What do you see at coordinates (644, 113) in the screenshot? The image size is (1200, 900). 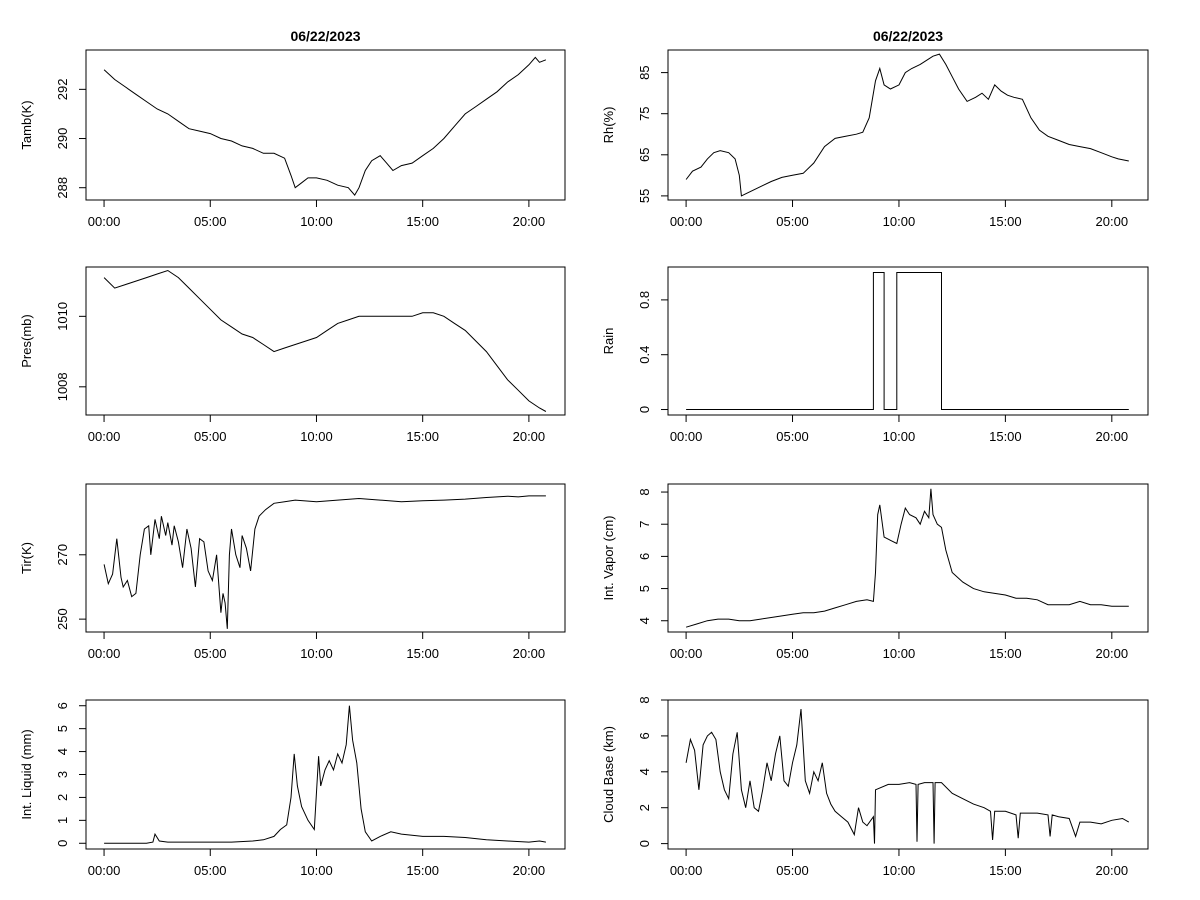 I see `y-tick-label: 75` at bounding box center [644, 113].